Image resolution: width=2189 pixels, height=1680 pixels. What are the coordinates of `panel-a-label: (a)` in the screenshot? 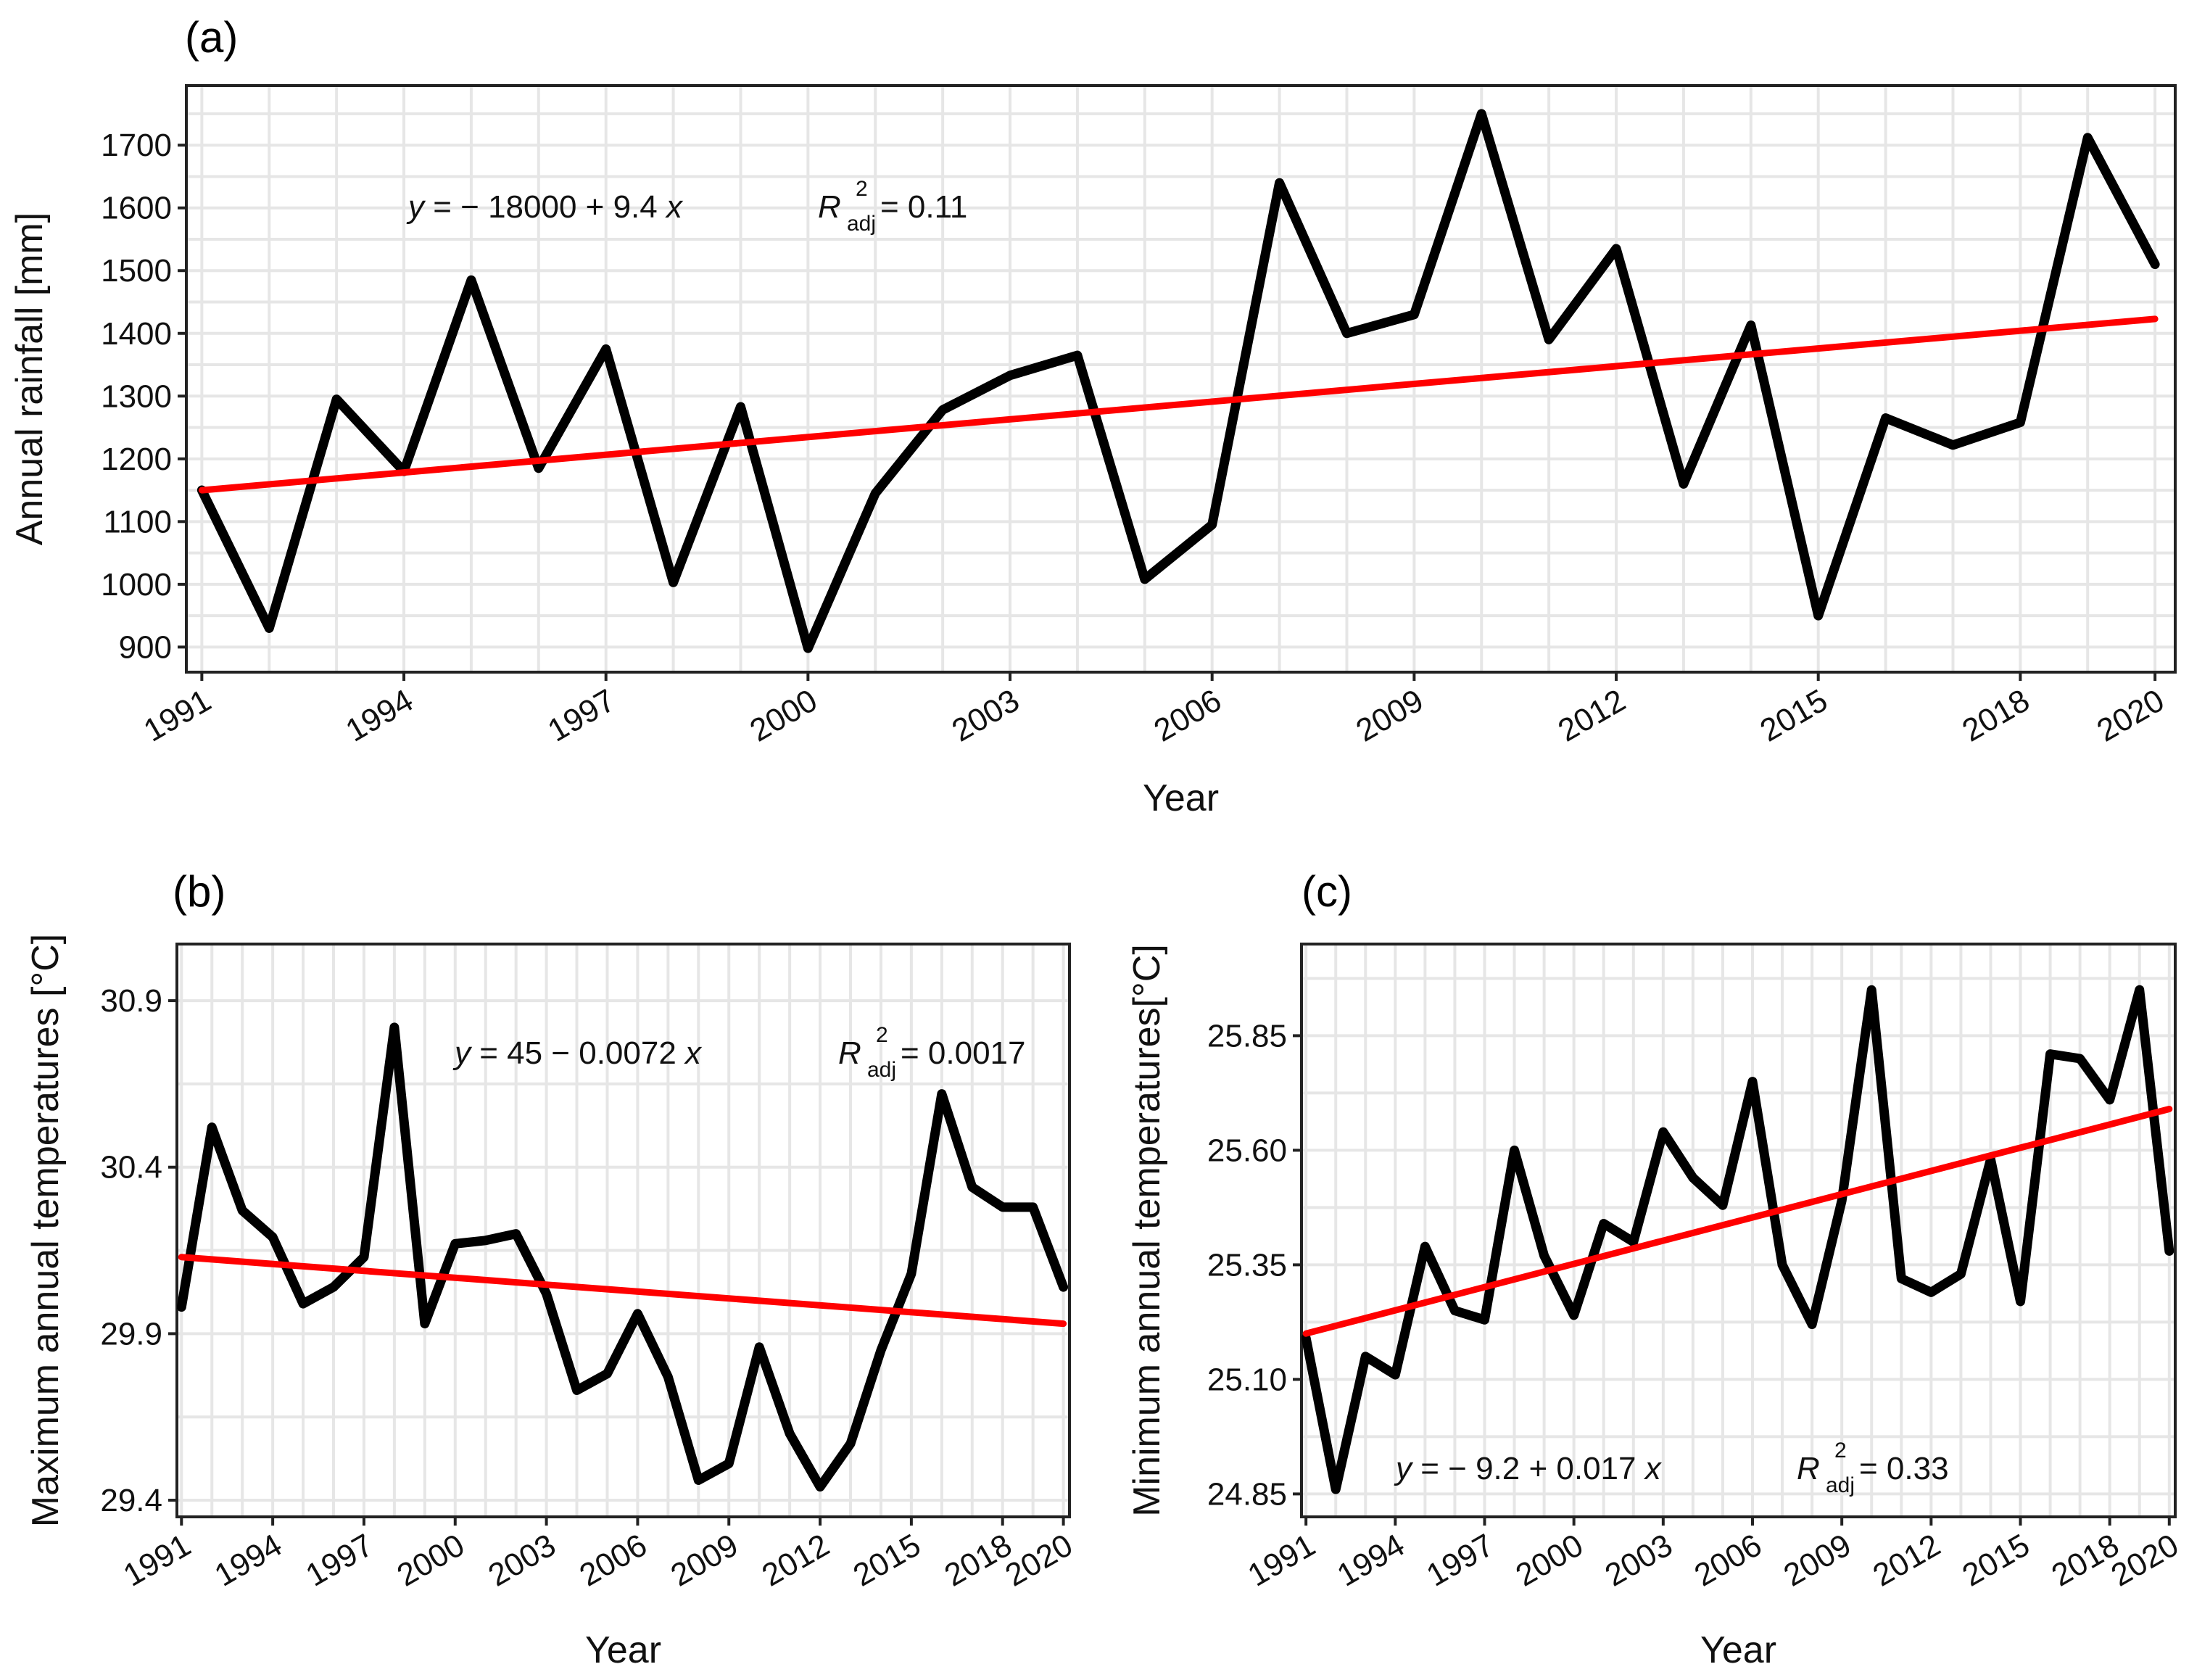 It's located at (211, 37).